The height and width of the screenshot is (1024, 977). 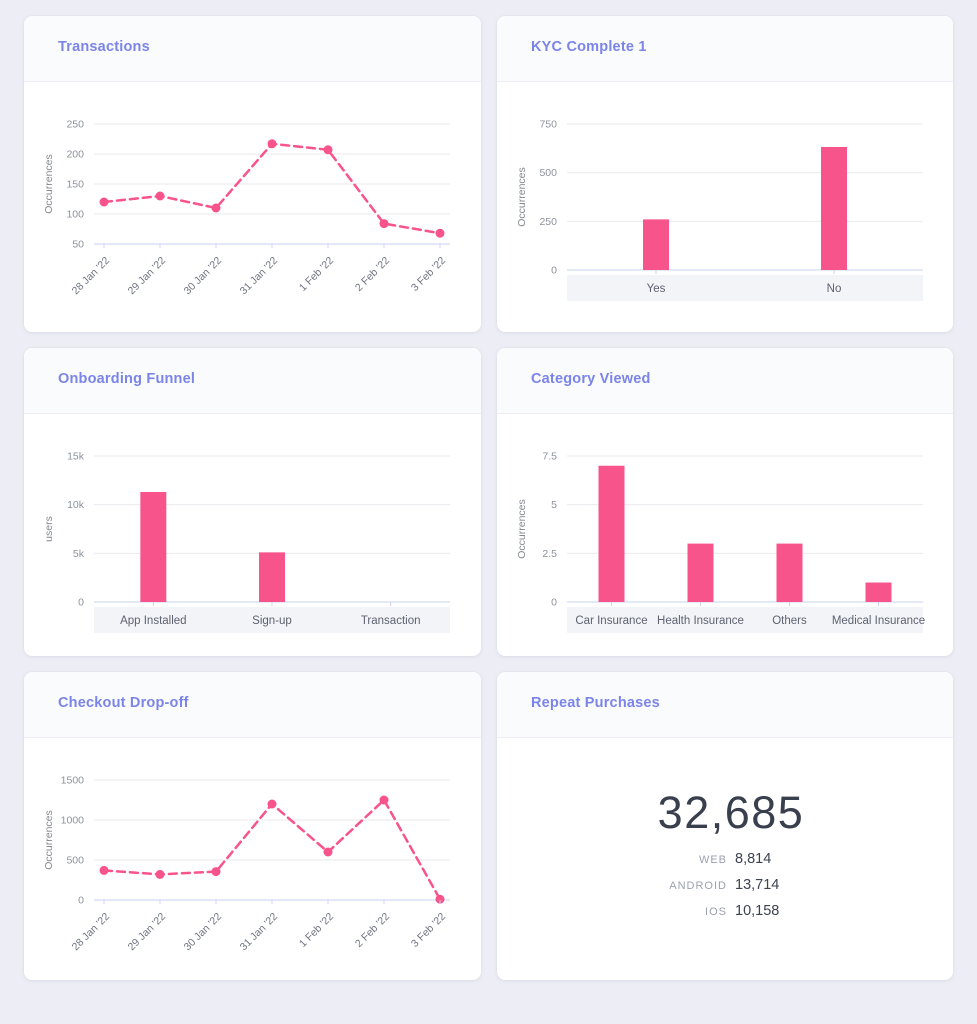 I want to click on stat-breakdown: WEB 8,814 ANDROID 13,714 IOS 10,158, so click(x=731, y=890).